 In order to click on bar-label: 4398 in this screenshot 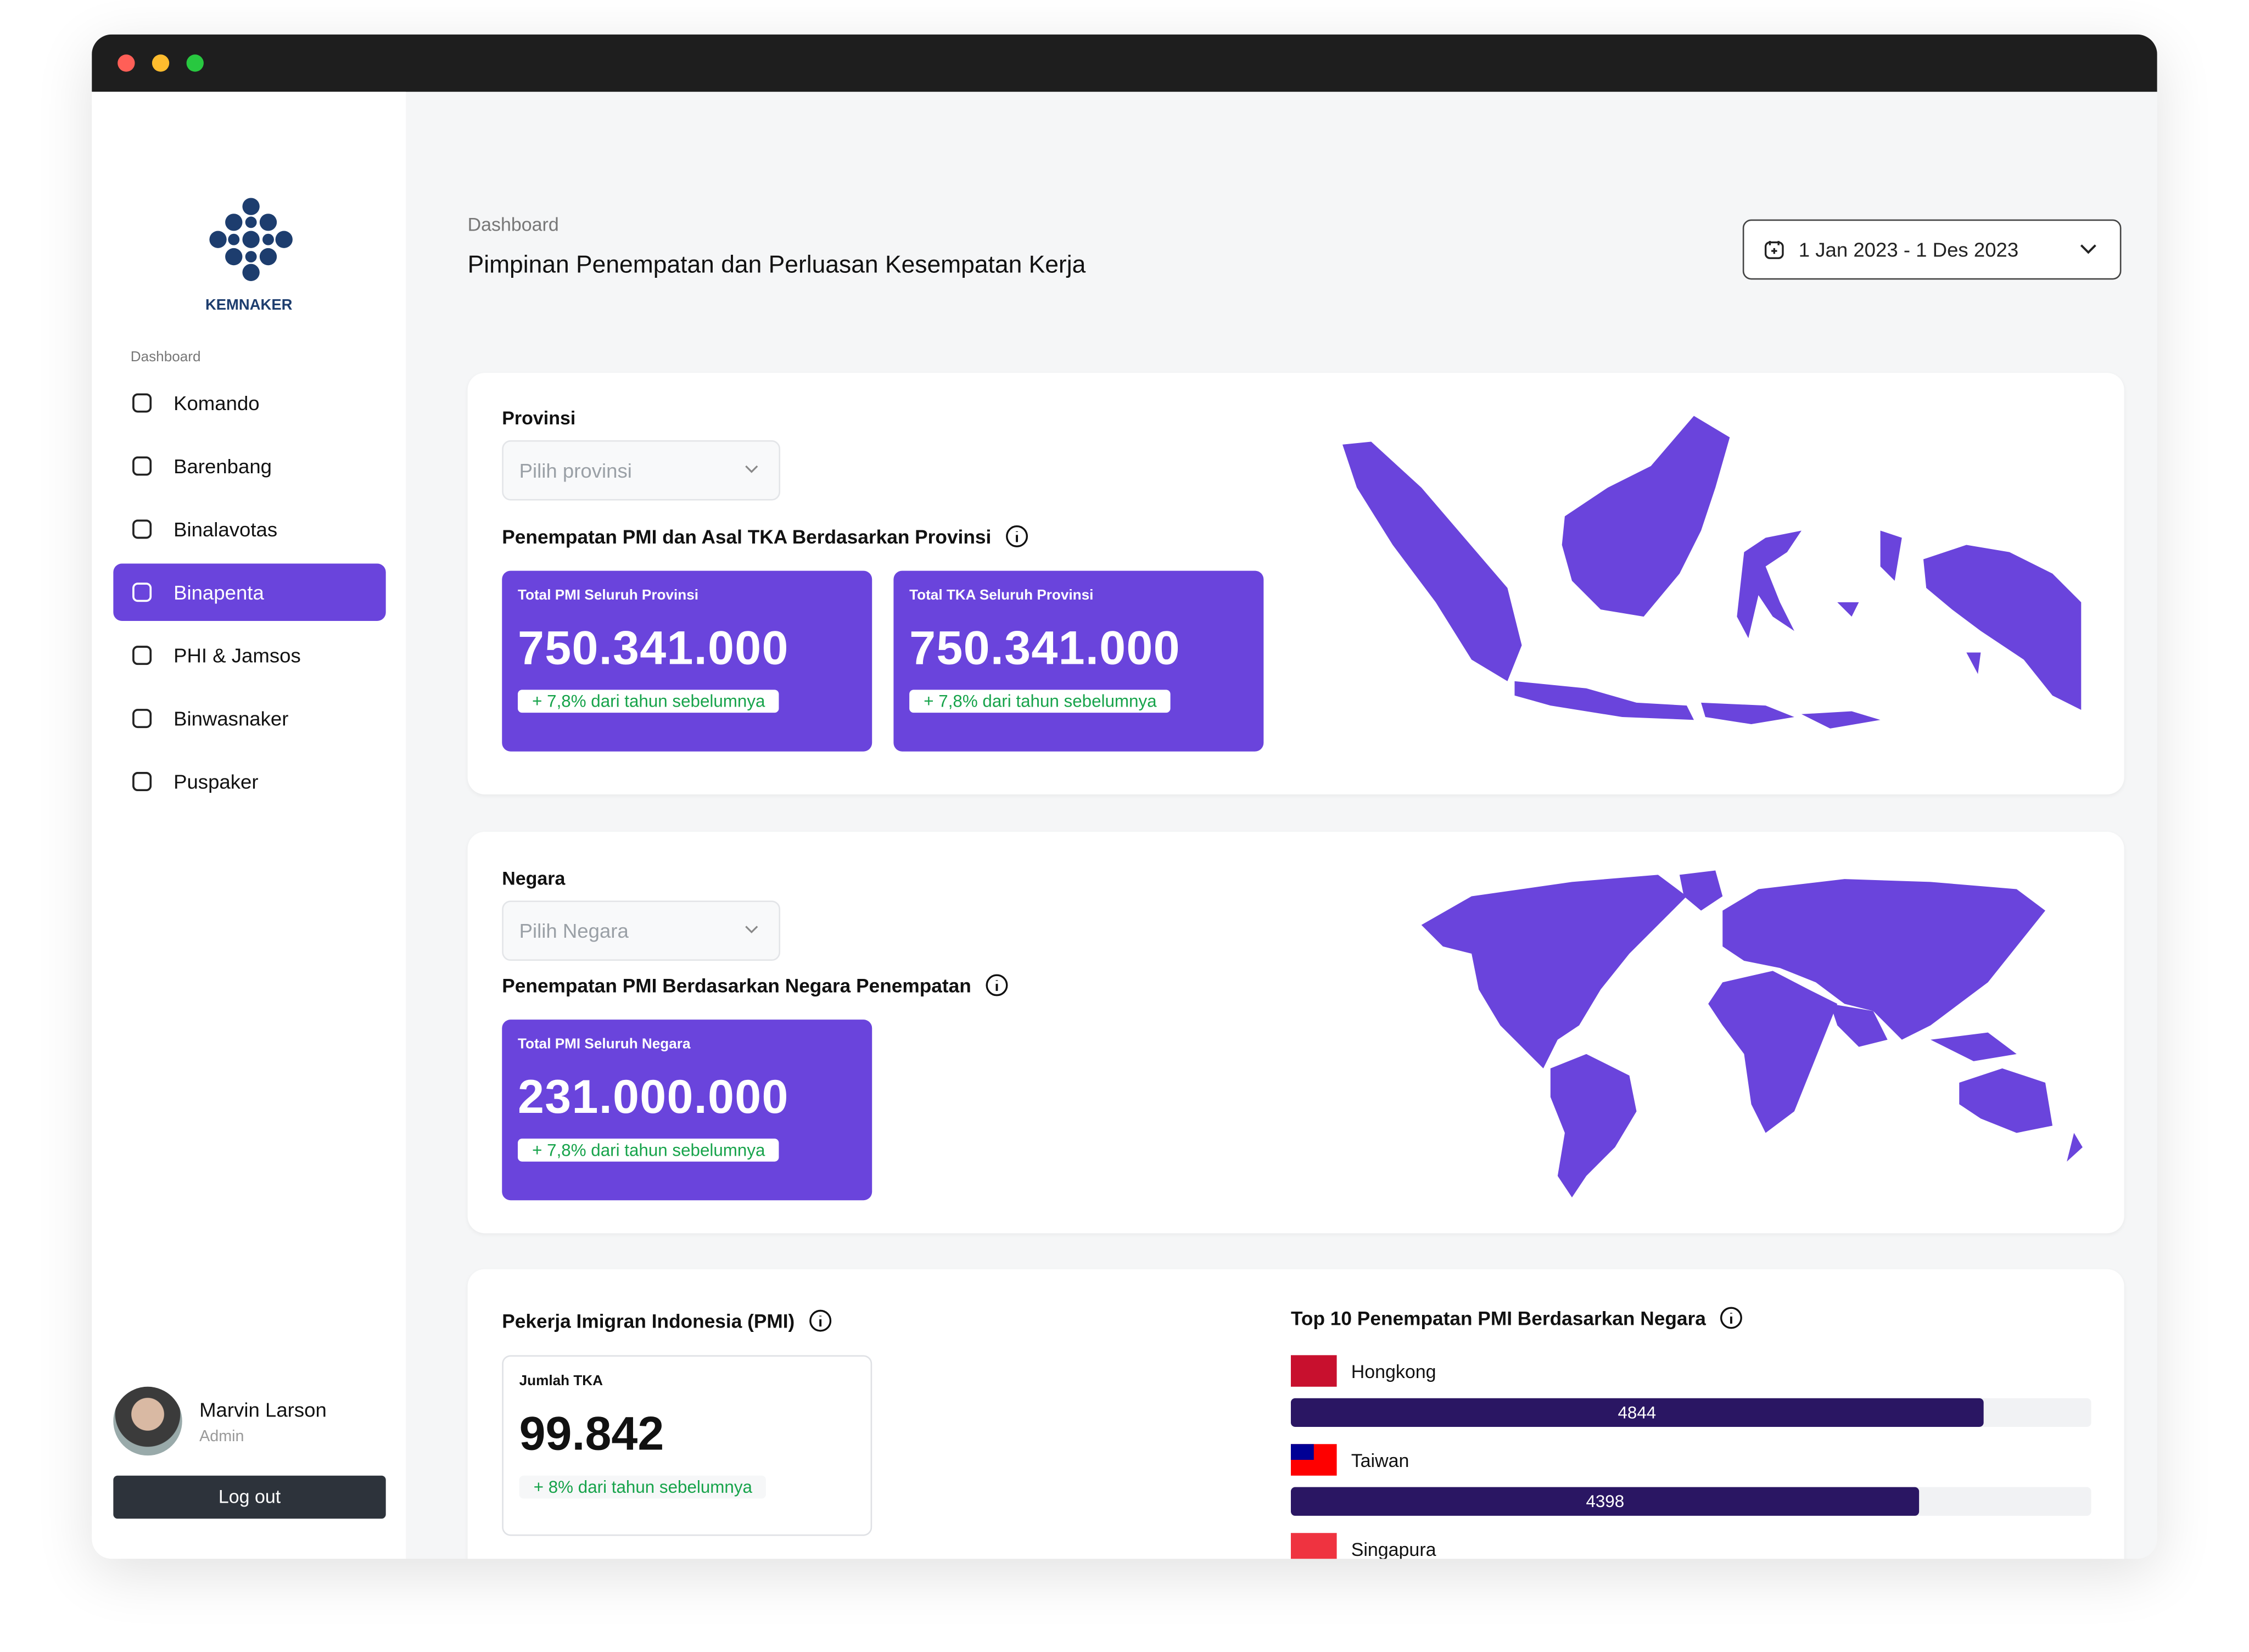, I will do `click(1605, 1502)`.